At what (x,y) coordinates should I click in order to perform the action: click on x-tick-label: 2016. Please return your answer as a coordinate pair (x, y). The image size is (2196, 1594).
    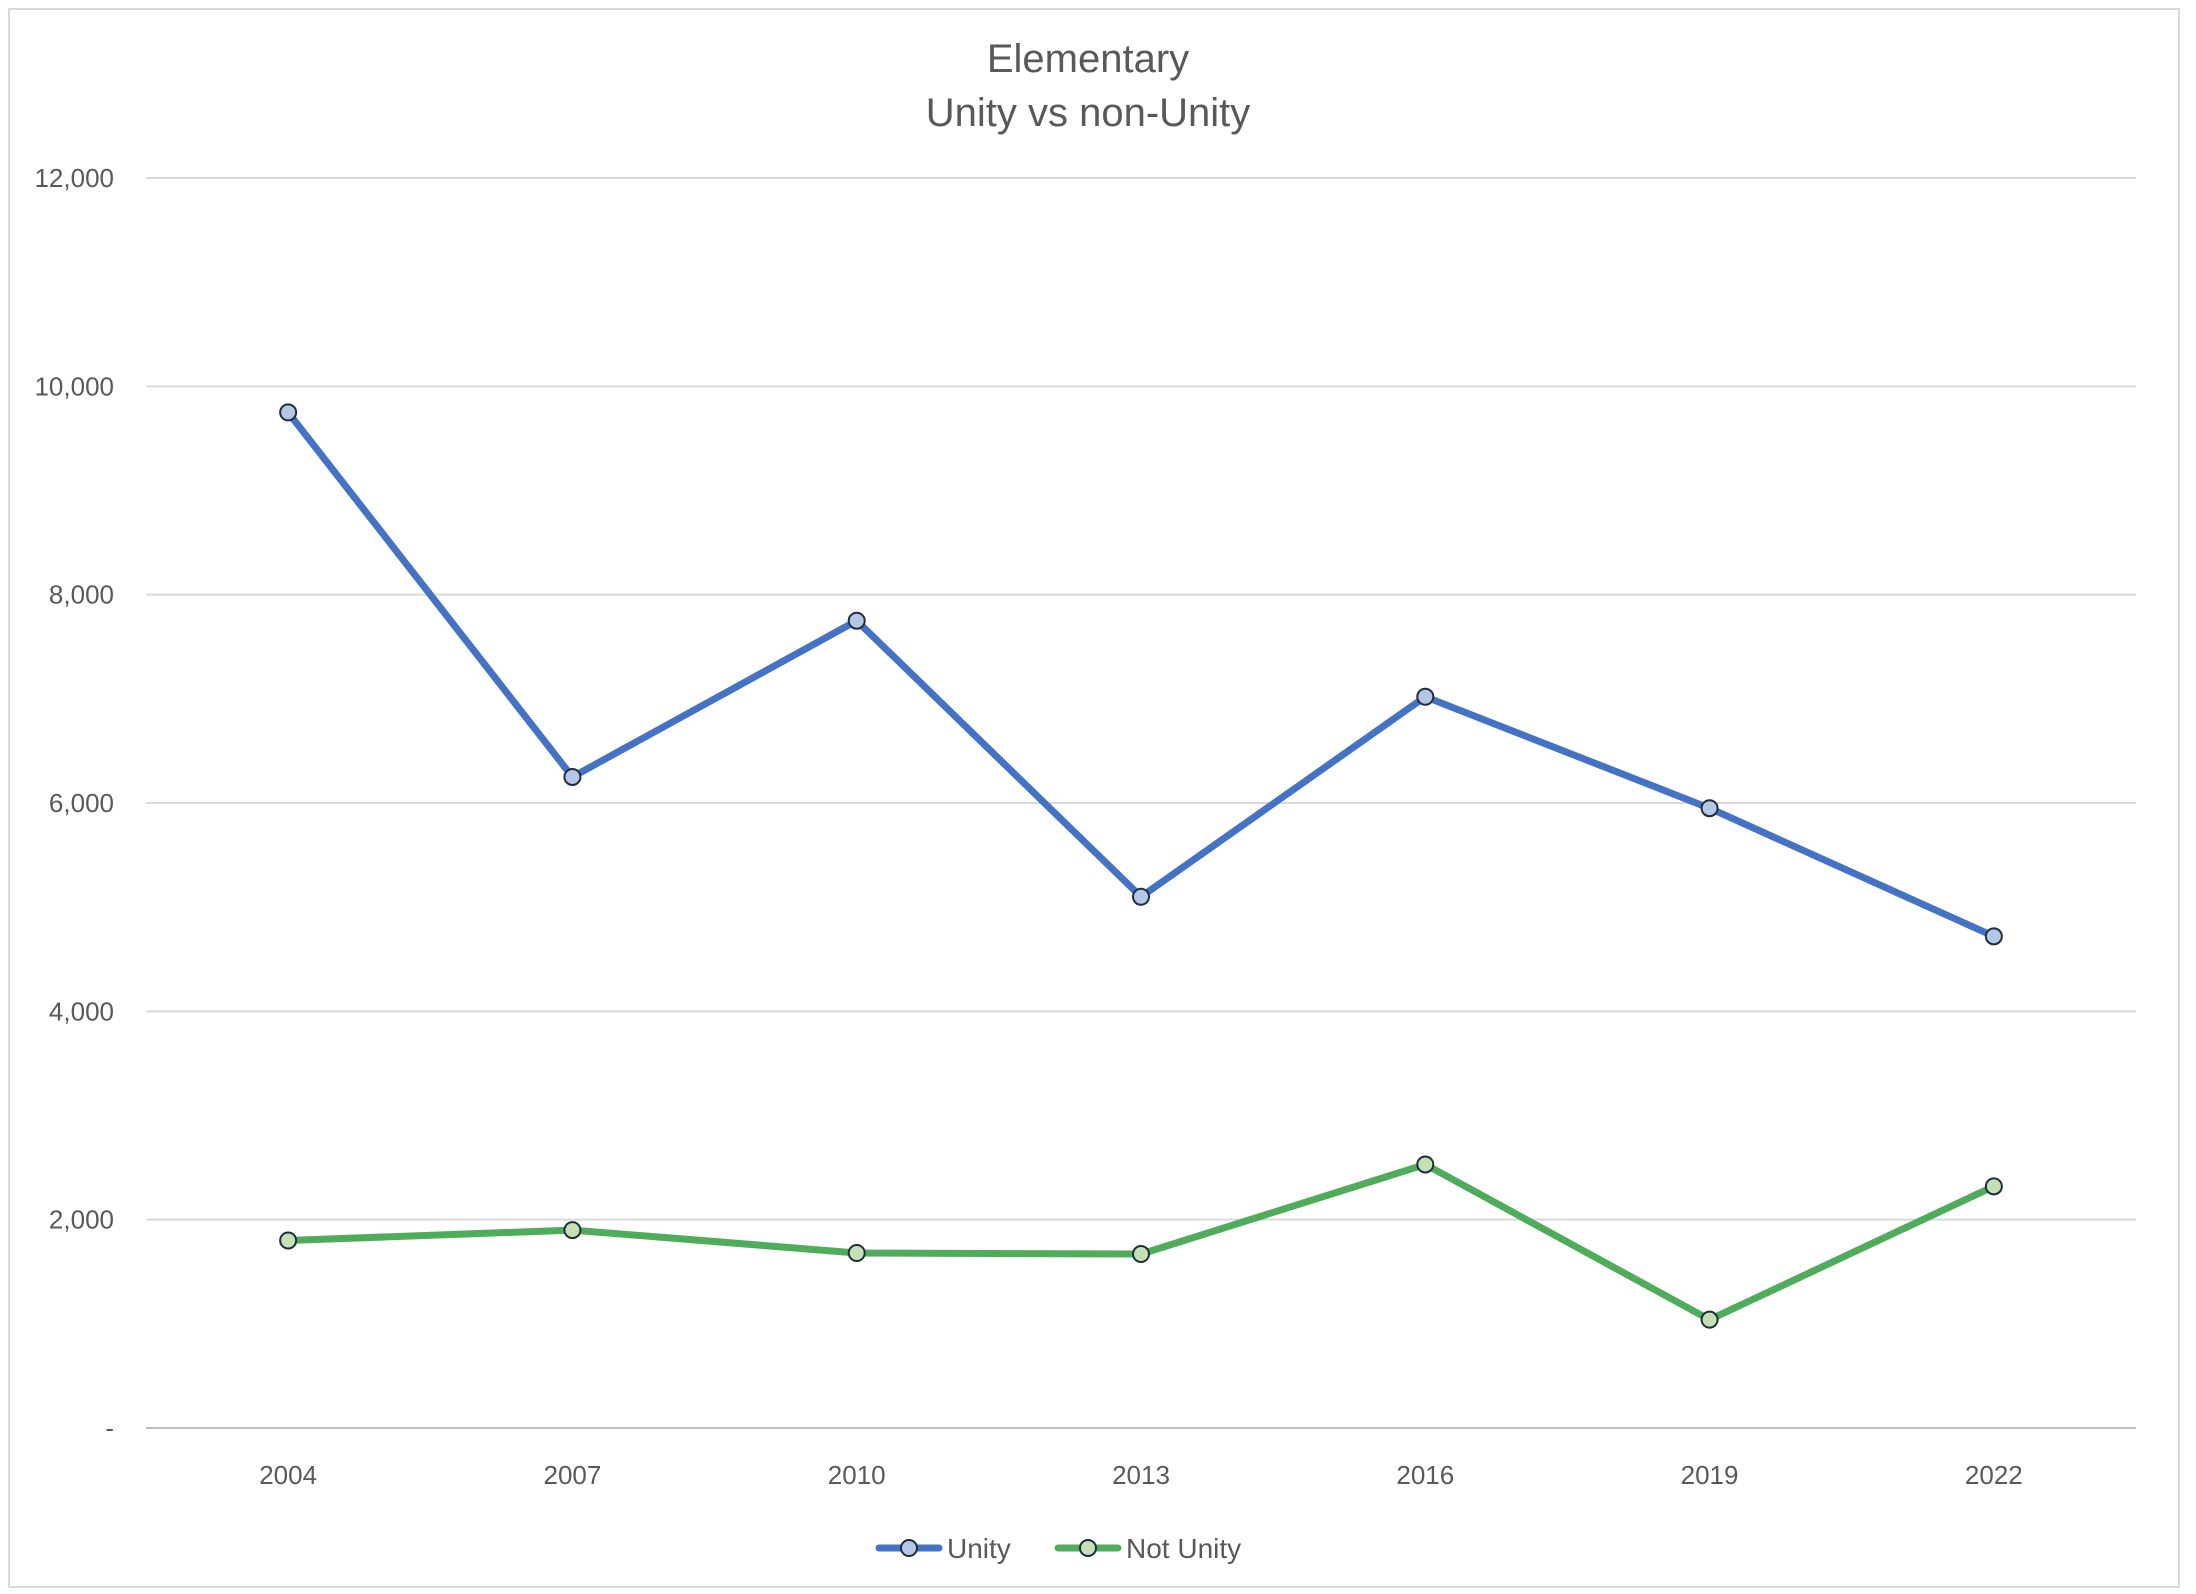
    Looking at the image, I should click on (1425, 1475).